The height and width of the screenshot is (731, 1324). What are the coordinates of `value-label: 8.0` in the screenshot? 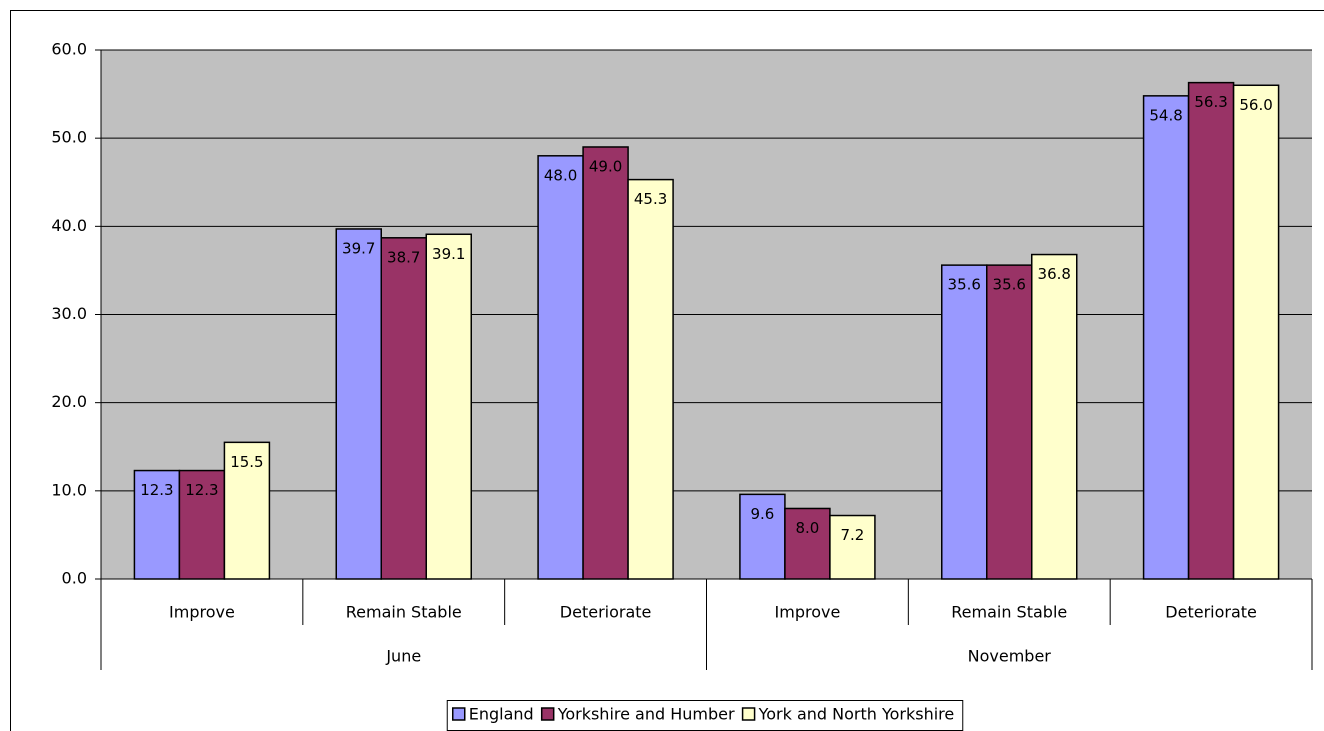 It's located at (807, 528).